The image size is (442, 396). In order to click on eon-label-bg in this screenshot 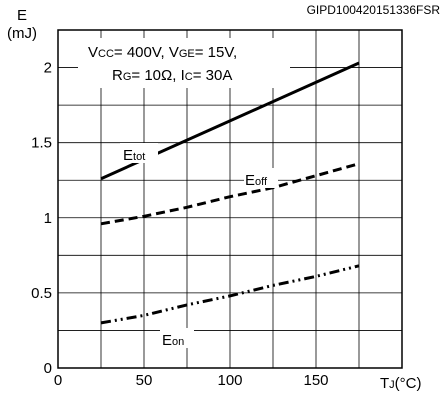, I will do `click(177, 338)`.